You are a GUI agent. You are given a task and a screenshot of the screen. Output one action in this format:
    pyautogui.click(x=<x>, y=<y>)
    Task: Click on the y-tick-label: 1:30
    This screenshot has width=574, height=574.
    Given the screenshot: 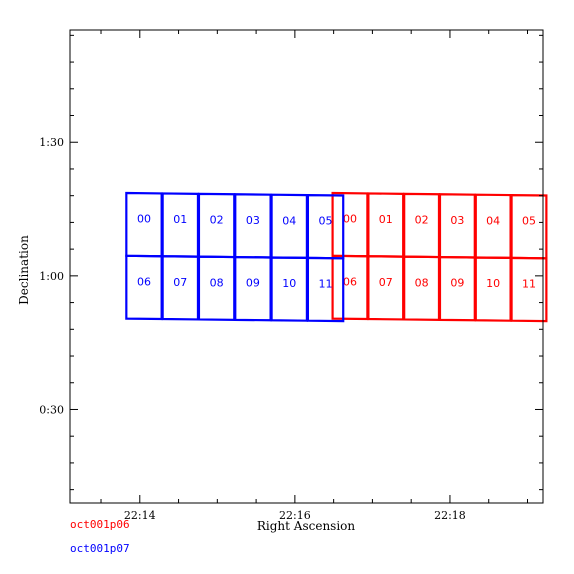 What is the action you would take?
    pyautogui.click(x=51, y=142)
    